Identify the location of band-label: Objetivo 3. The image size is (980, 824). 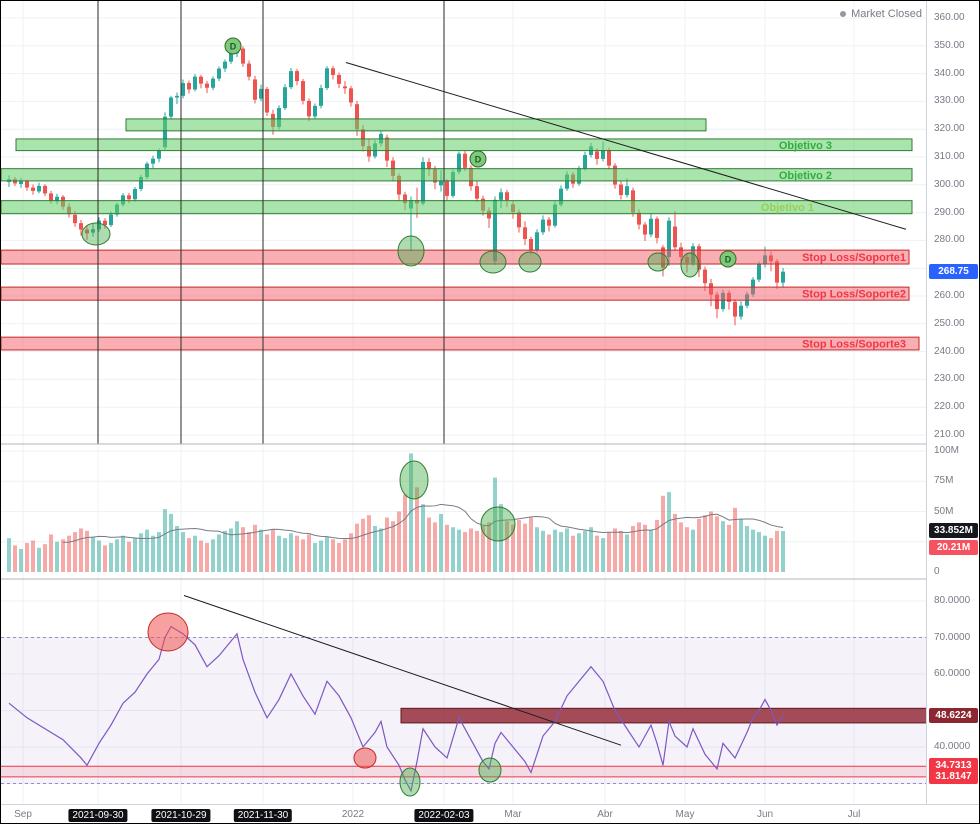
(805, 146).